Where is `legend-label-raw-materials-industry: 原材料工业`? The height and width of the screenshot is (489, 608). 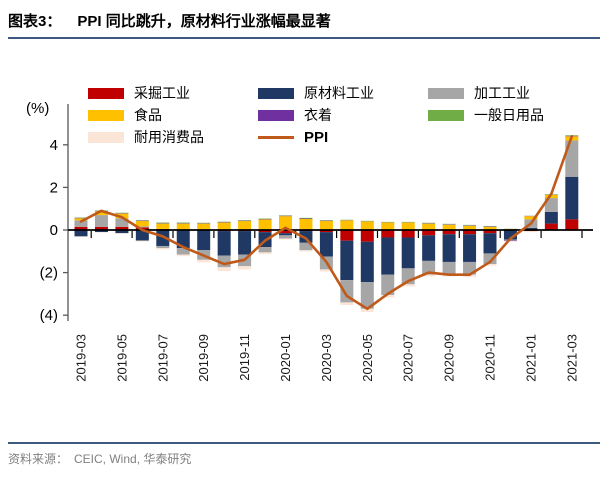 legend-label-raw-materials-industry: 原材料工业 is located at coordinates (339, 94).